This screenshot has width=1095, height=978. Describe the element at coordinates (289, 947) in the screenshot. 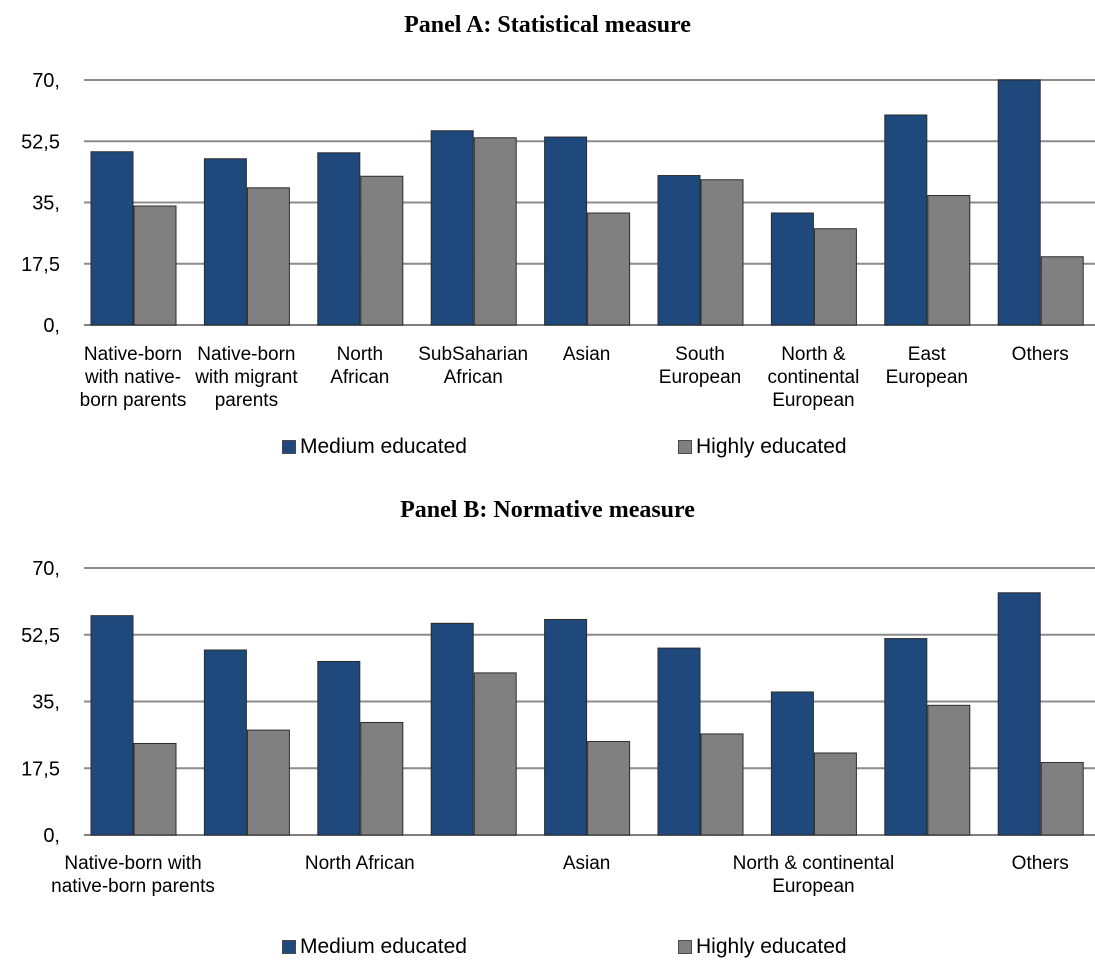

I see `legend-swatch-medium-b` at that location.